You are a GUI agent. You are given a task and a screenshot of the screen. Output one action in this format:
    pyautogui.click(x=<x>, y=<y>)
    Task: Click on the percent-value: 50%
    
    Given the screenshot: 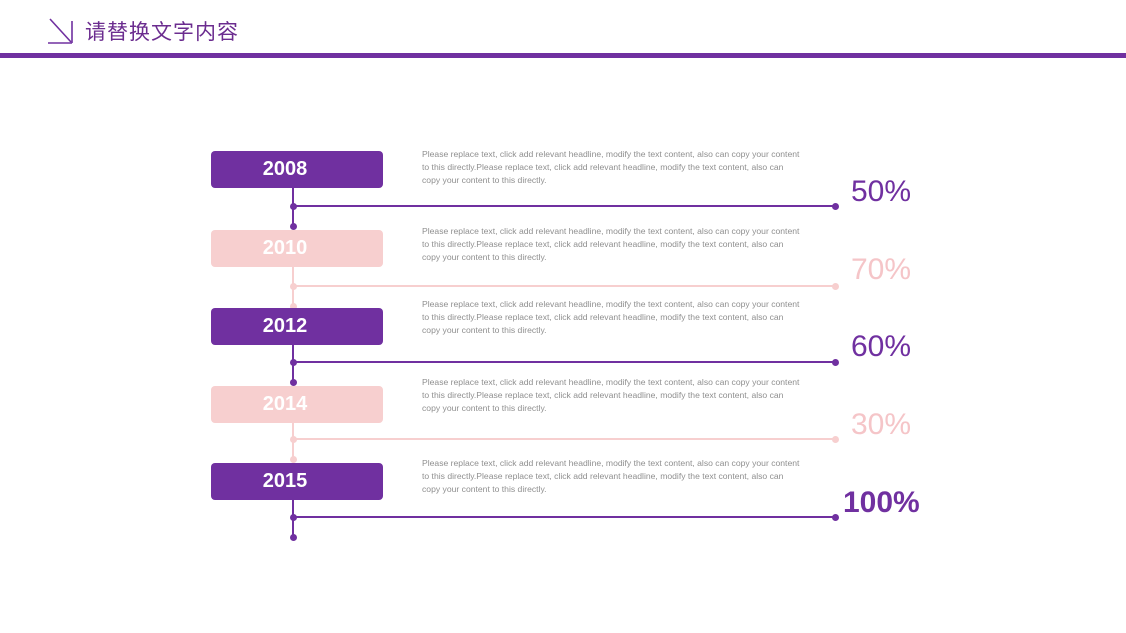 What is the action you would take?
    pyautogui.click(x=881, y=191)
    